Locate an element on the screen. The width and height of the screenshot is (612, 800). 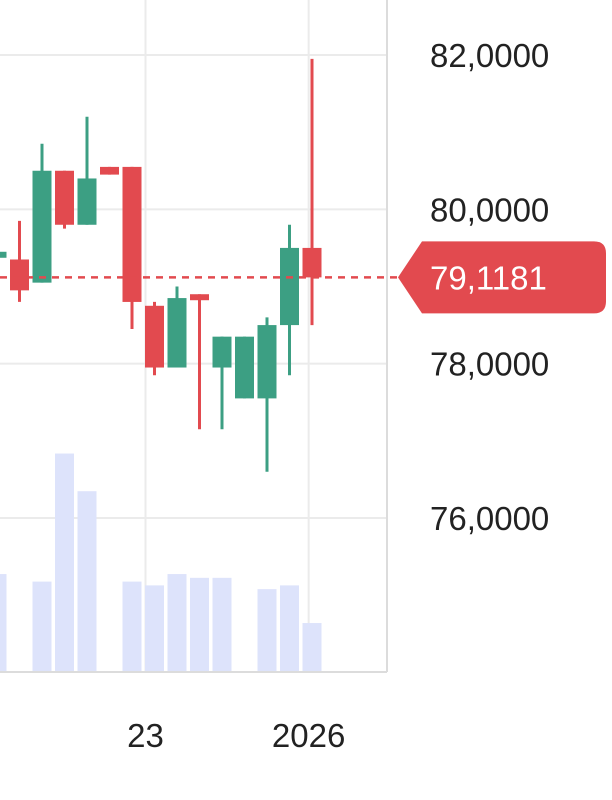
y-tick-label: 82,0000 is located at coordinates (489, 55).